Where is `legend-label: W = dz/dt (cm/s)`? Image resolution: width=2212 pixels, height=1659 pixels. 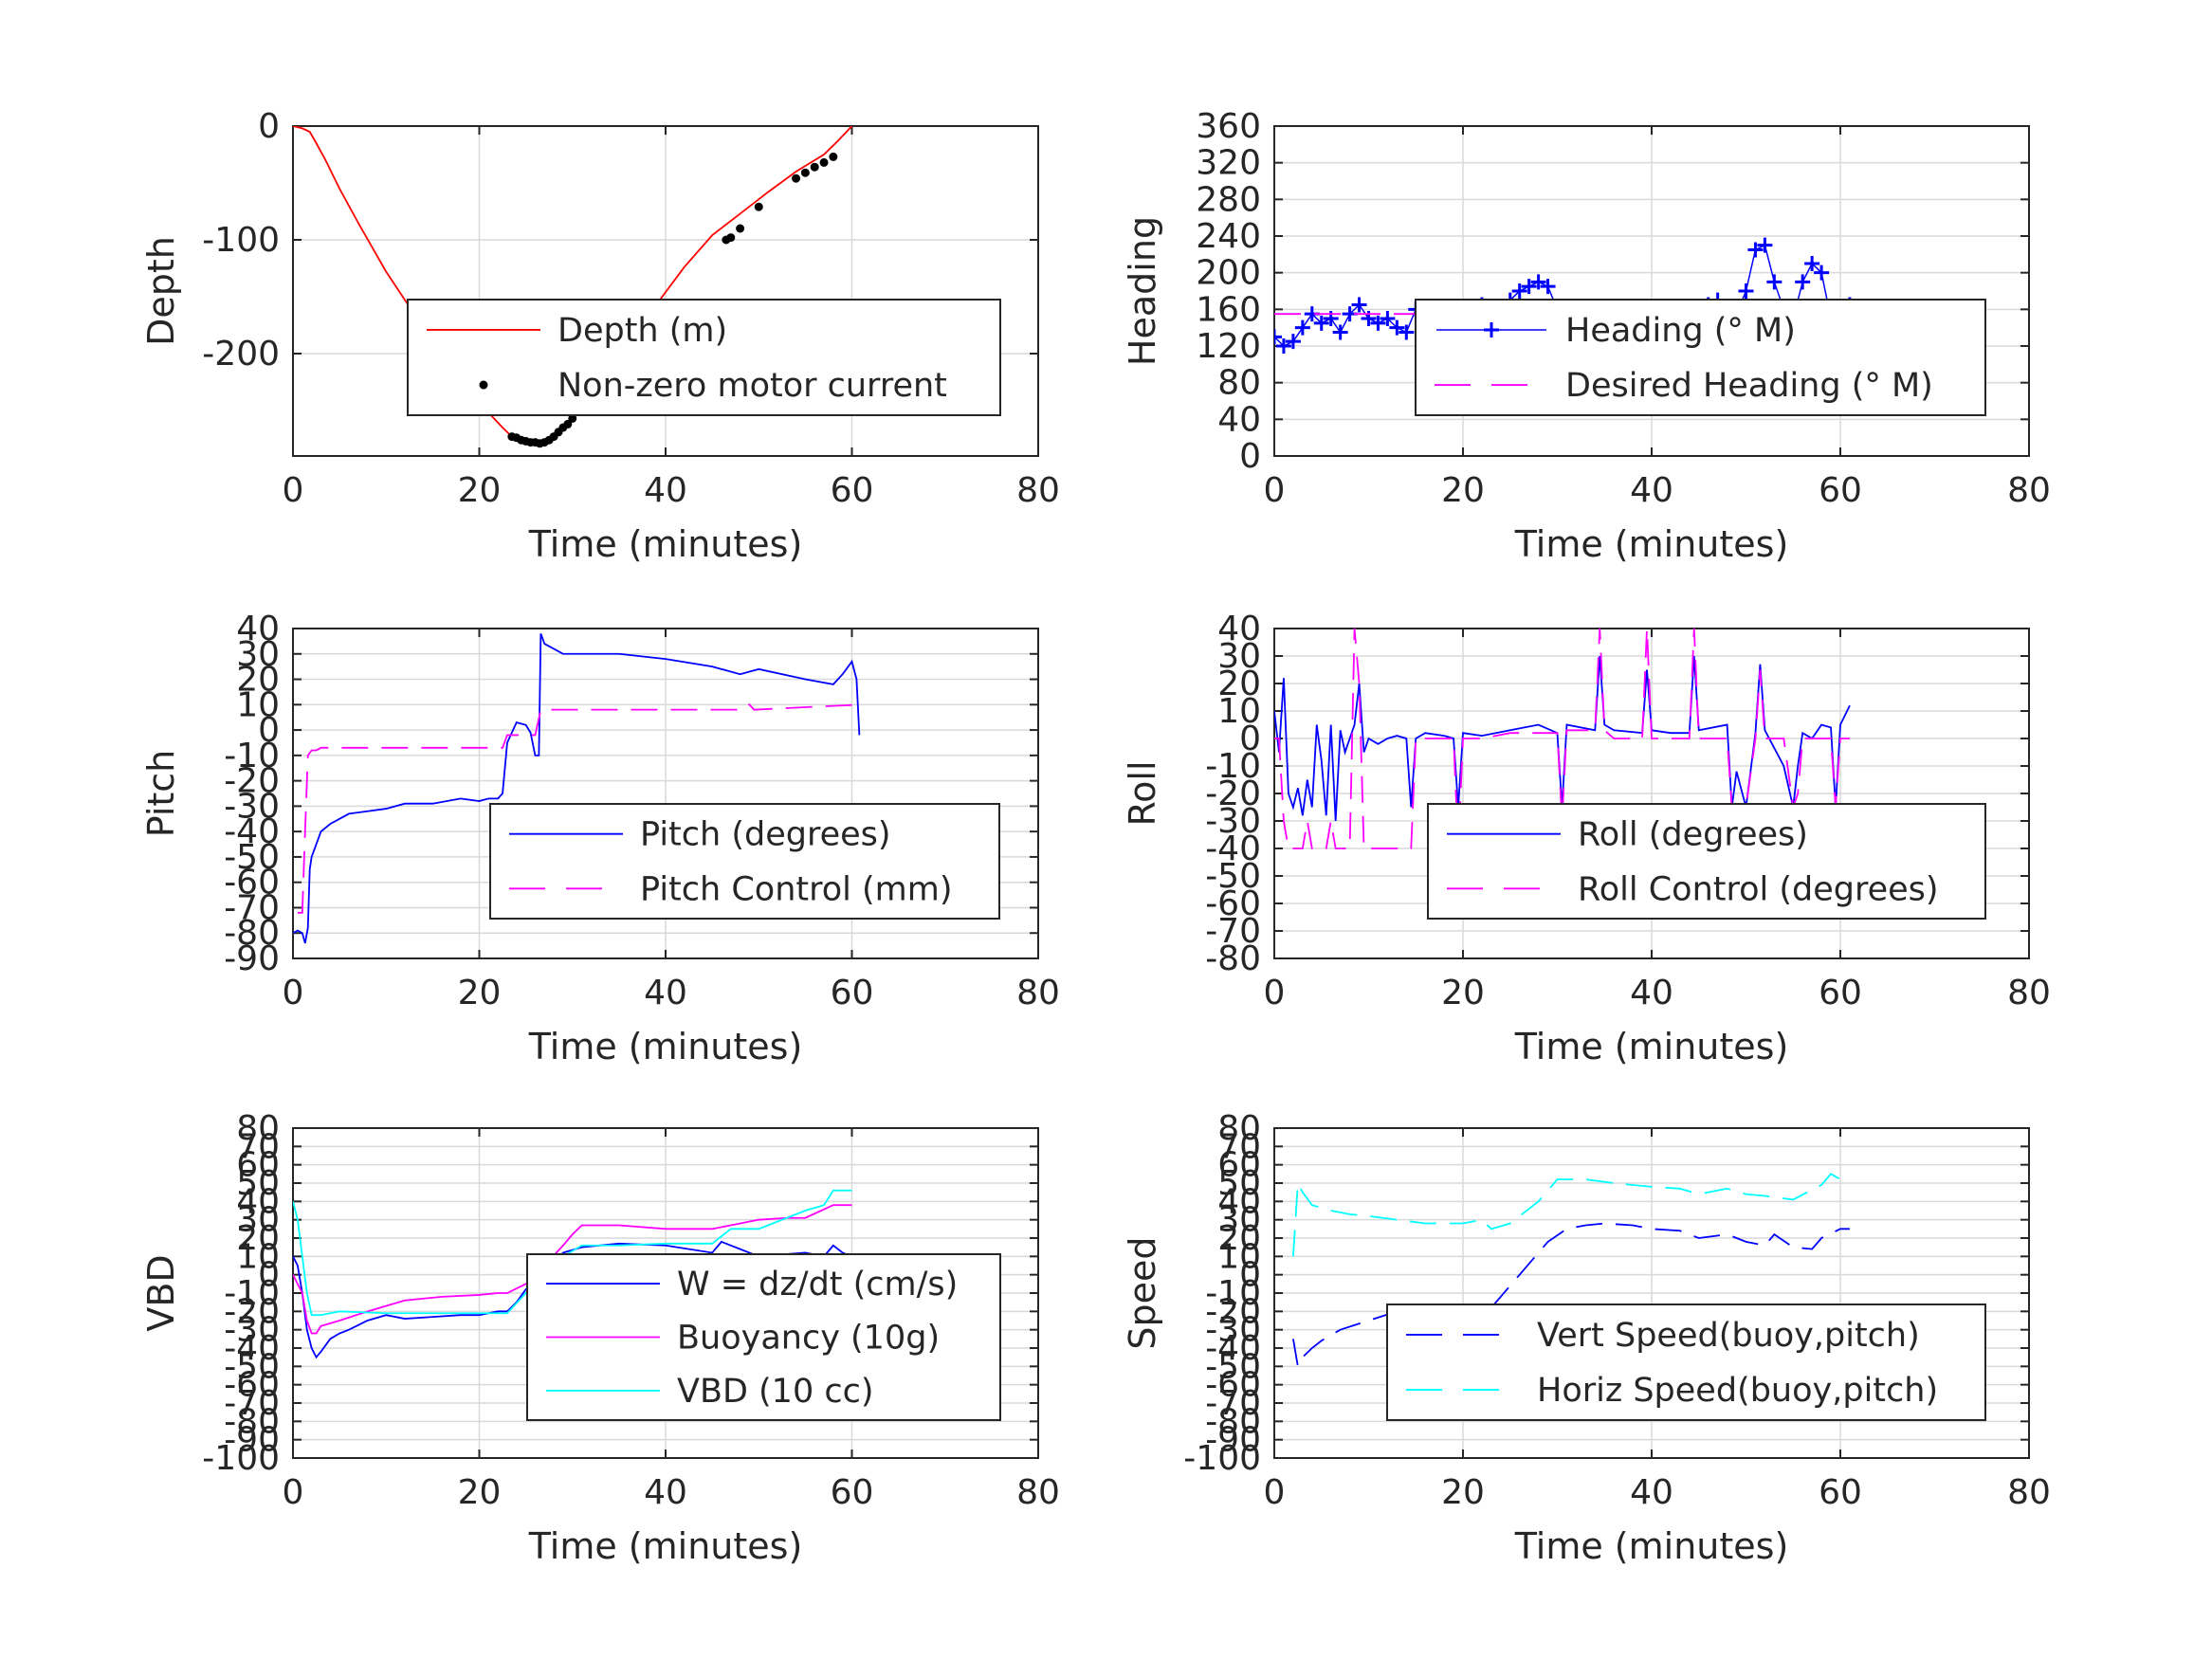
legend-label: W = dz/dt (cm/s) is located at coordinates (817, 1285).